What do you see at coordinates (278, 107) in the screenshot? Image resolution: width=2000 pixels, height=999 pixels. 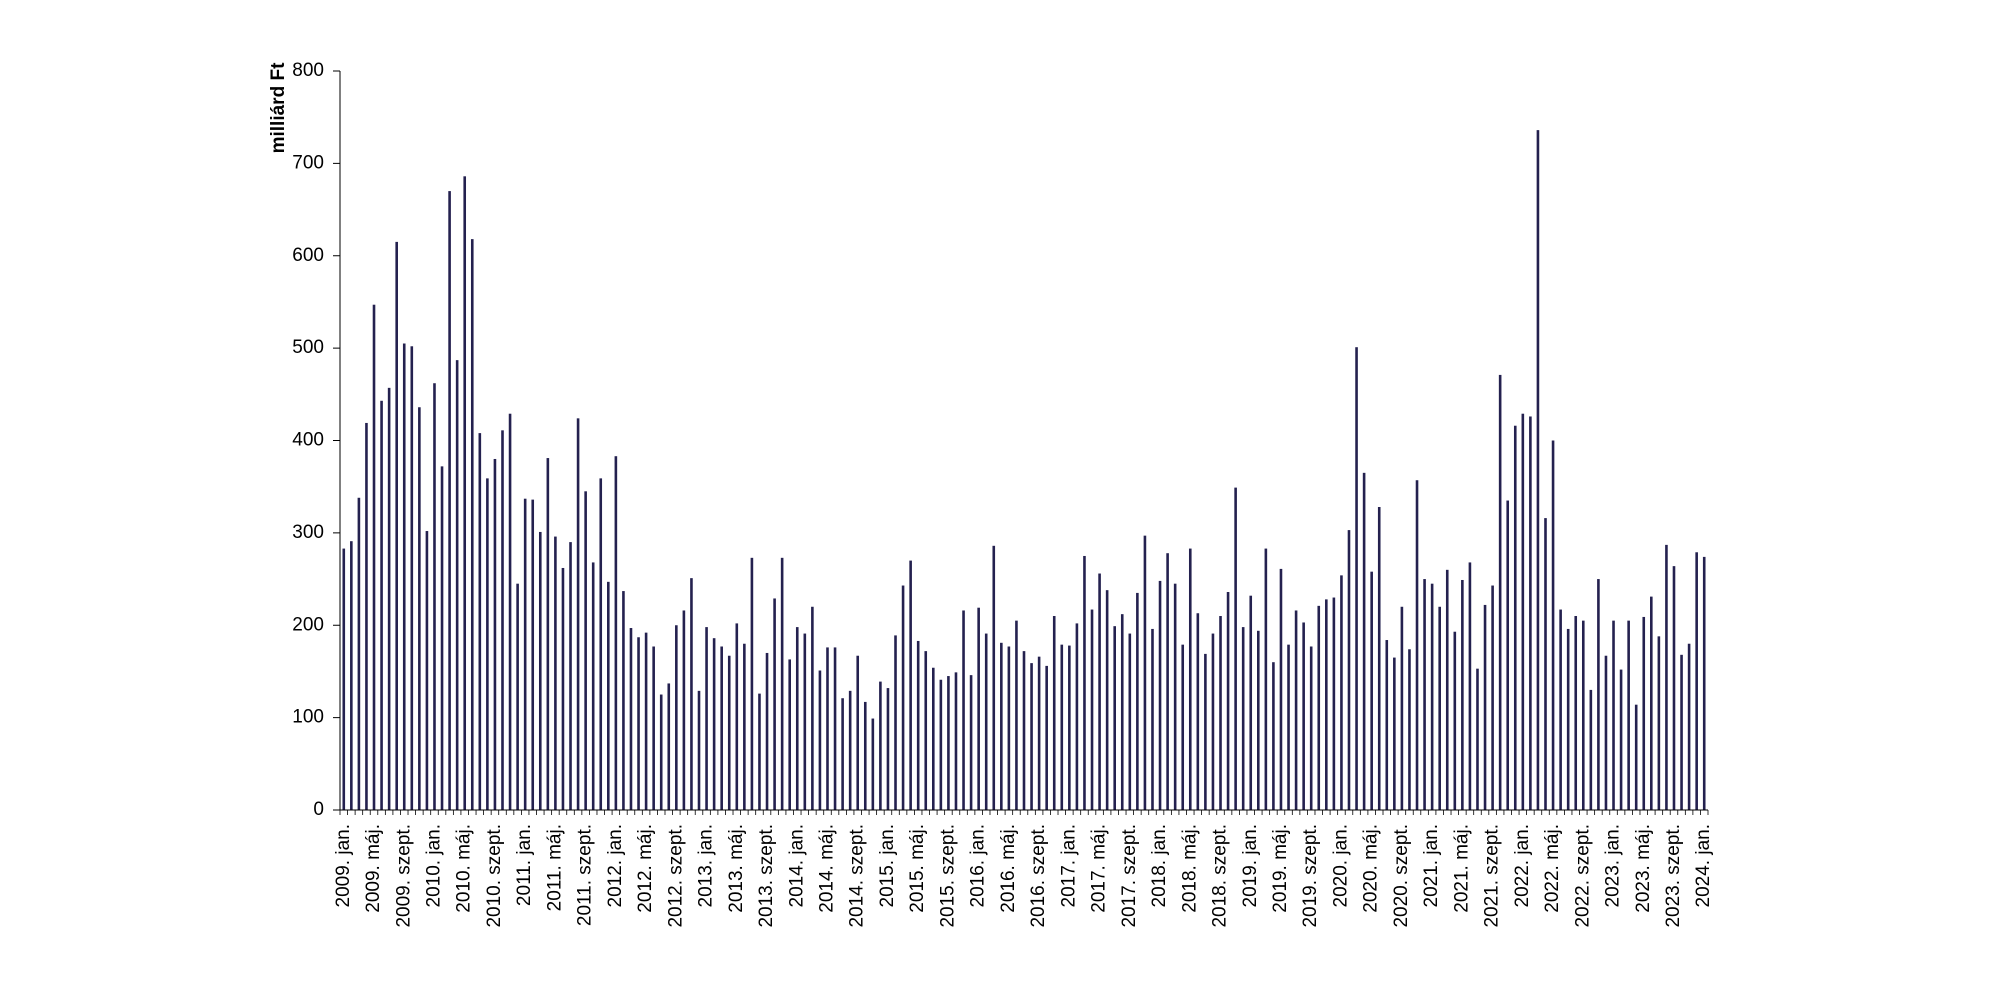 I see `y-axis-title: milliárd Ft` at bounding box center [278, 107].